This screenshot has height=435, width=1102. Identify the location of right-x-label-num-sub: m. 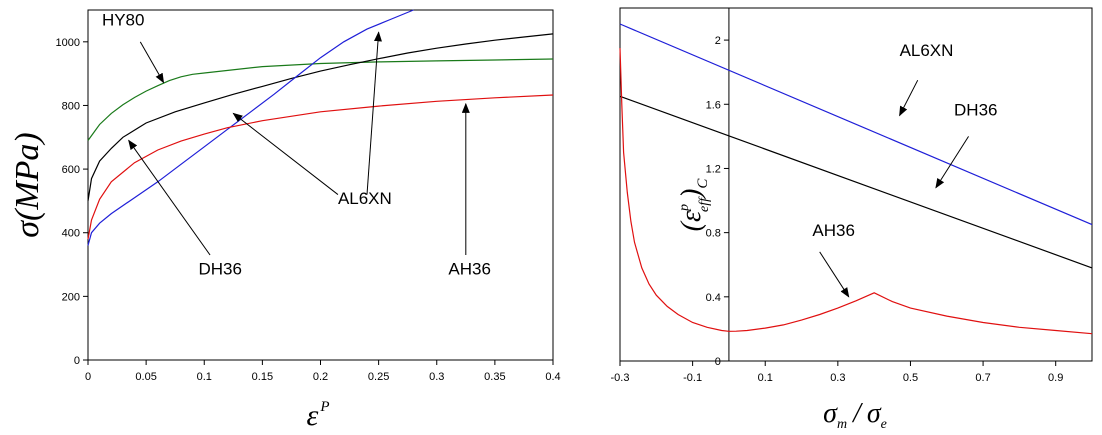
(842, 424).